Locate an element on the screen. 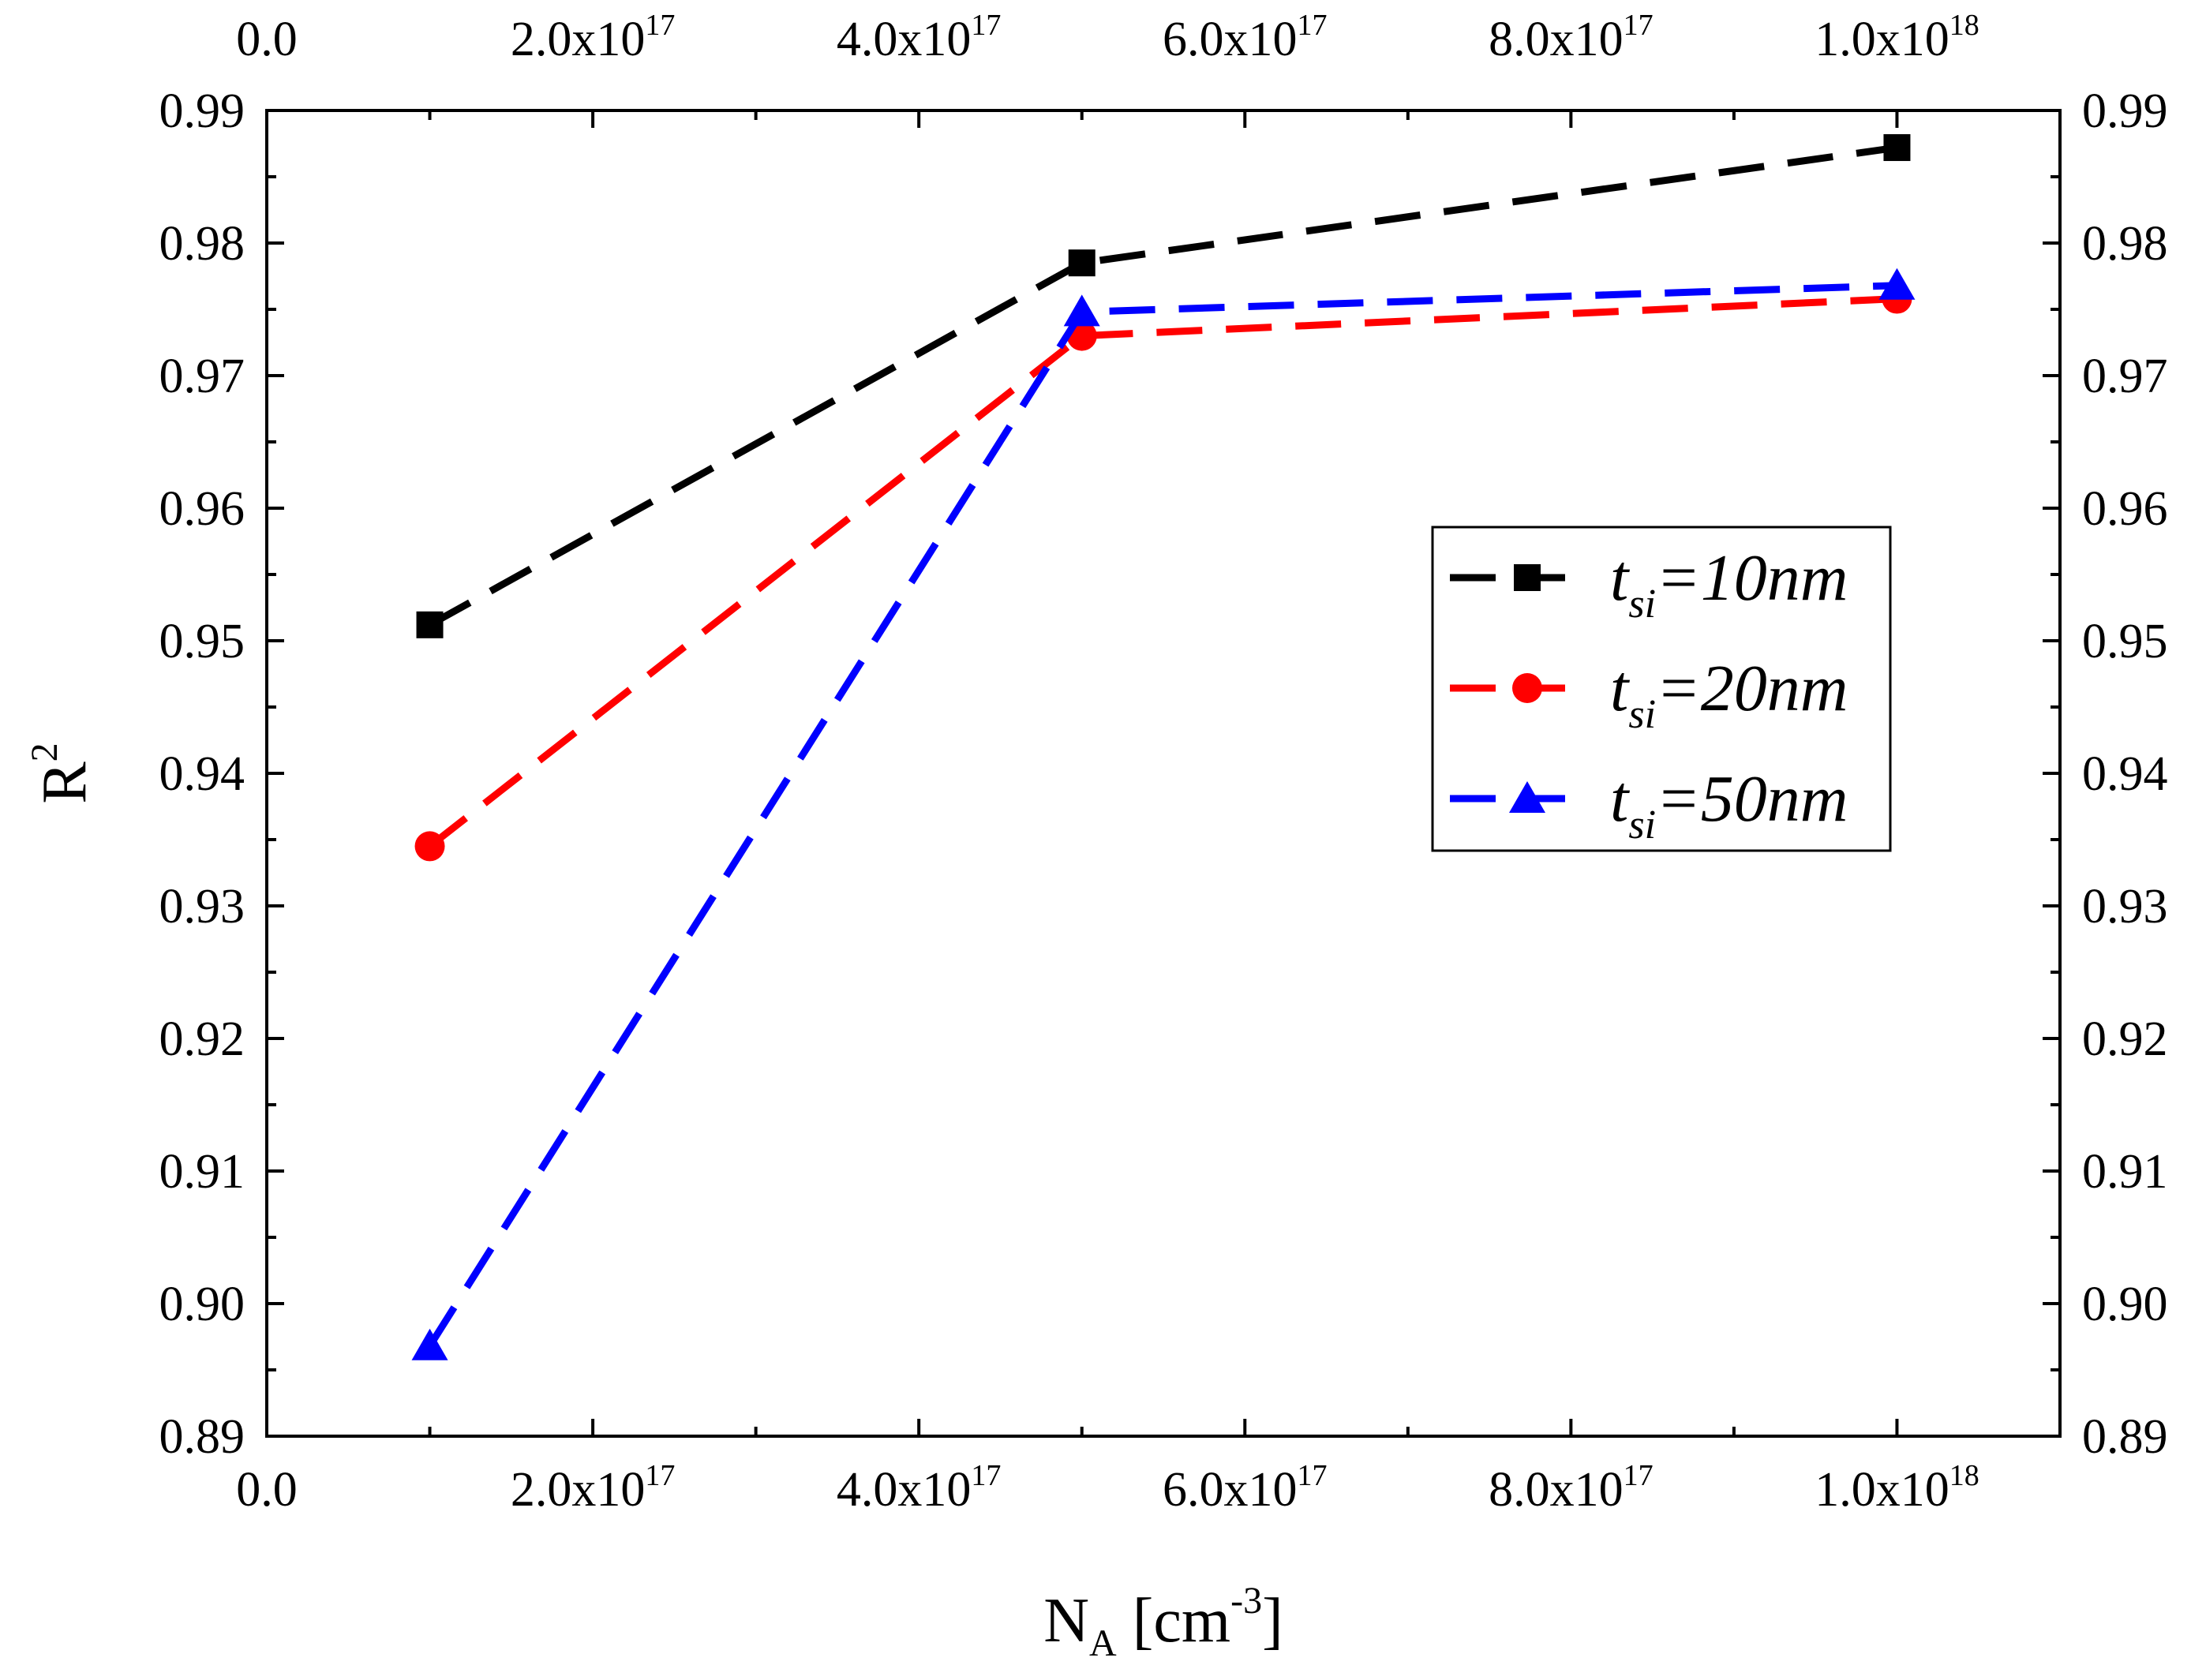 The height and width of the screenshot is (1680, 2206). legend-entry: tsi=10nm is located at coordinates (1649, 584).